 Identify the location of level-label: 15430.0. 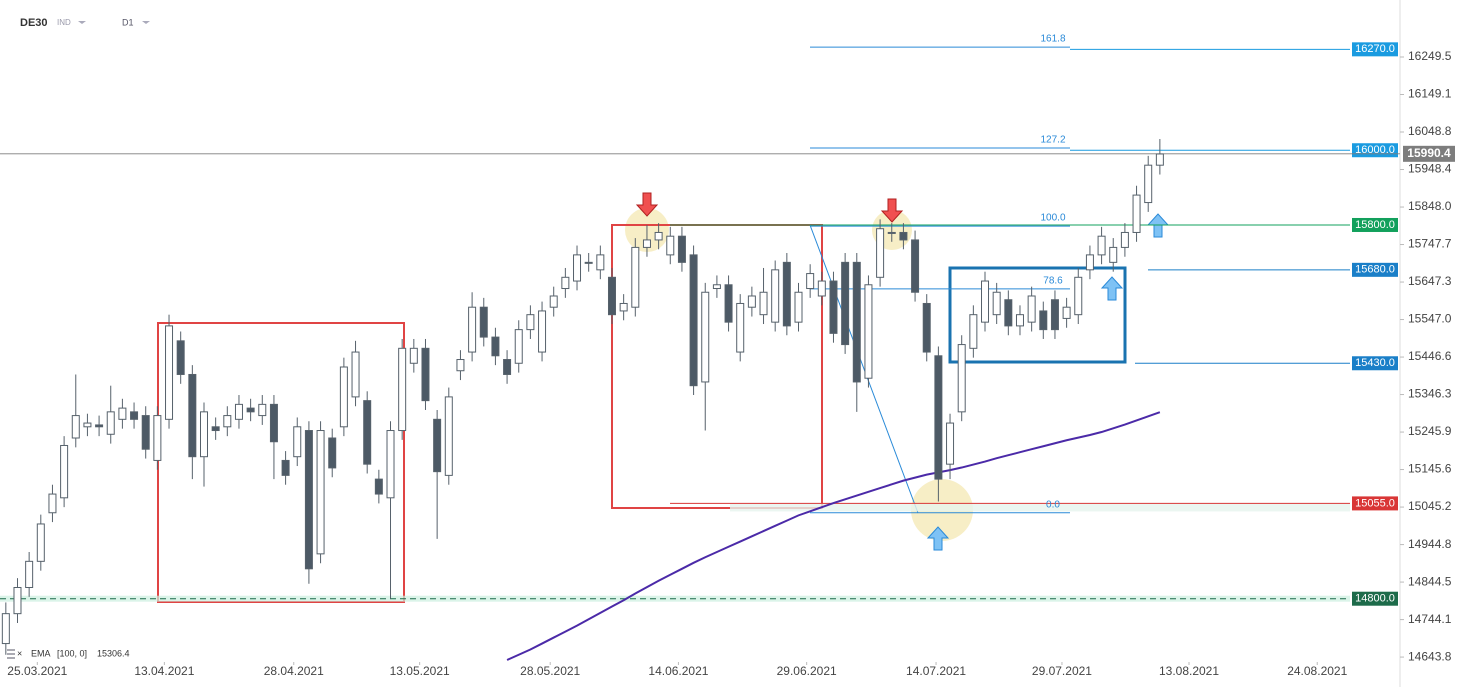
(1375, 363).